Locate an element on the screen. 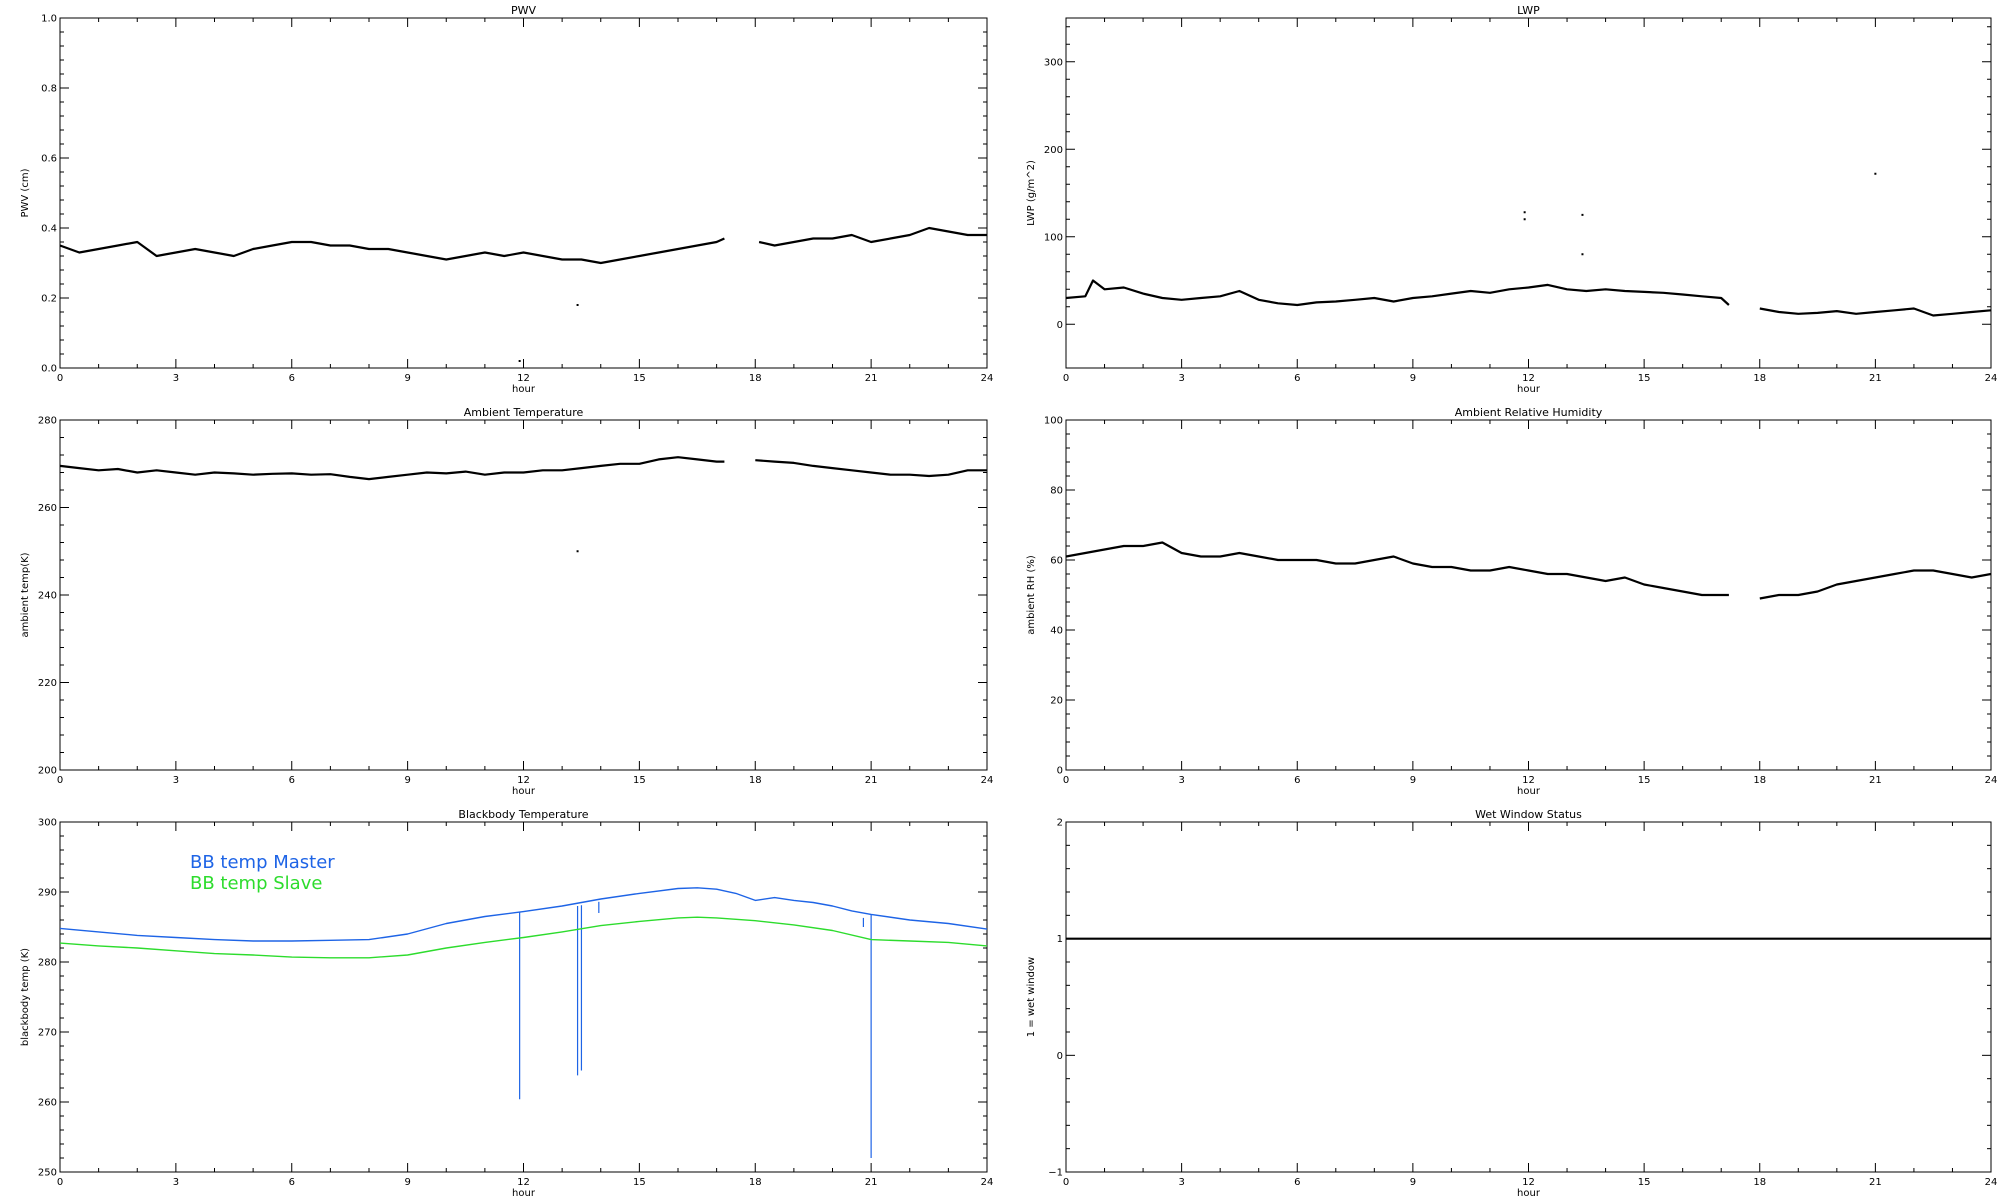 This screenshot has height=1200, width=2000. legend-entry-bb-temp-slave: BB temp Slave is located at coordinates (256, 883).